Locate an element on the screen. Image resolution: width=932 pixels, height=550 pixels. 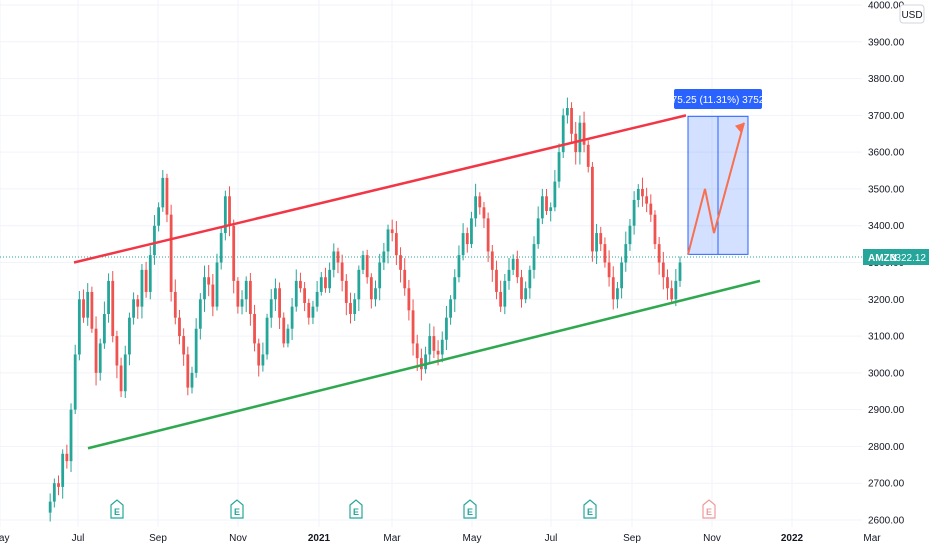
last-price-label: 3322.12 is located at coordinates (908, 258).